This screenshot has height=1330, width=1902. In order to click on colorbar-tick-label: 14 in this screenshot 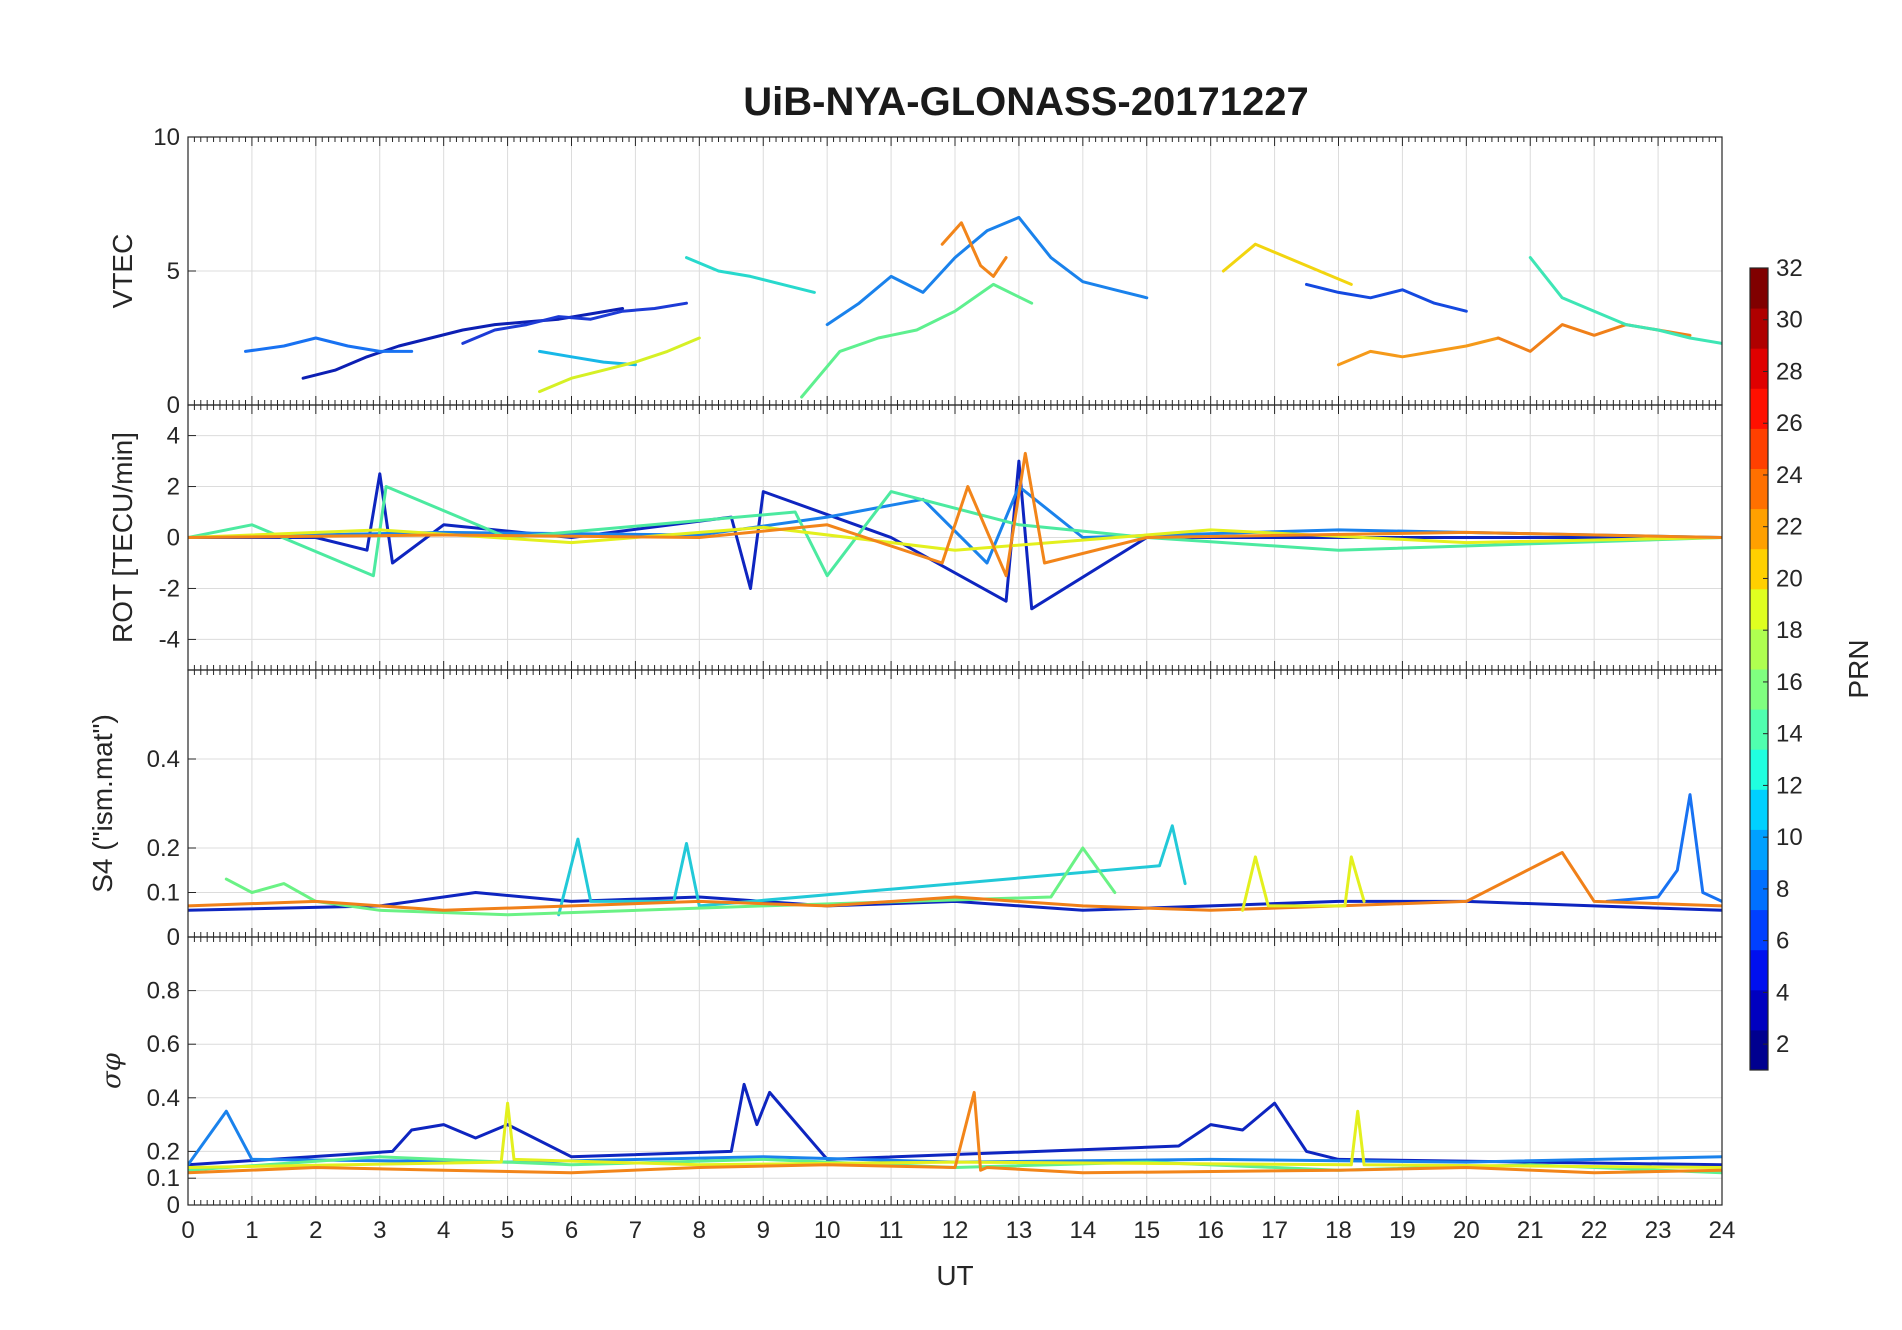, I will do `click(1789, 734)`.